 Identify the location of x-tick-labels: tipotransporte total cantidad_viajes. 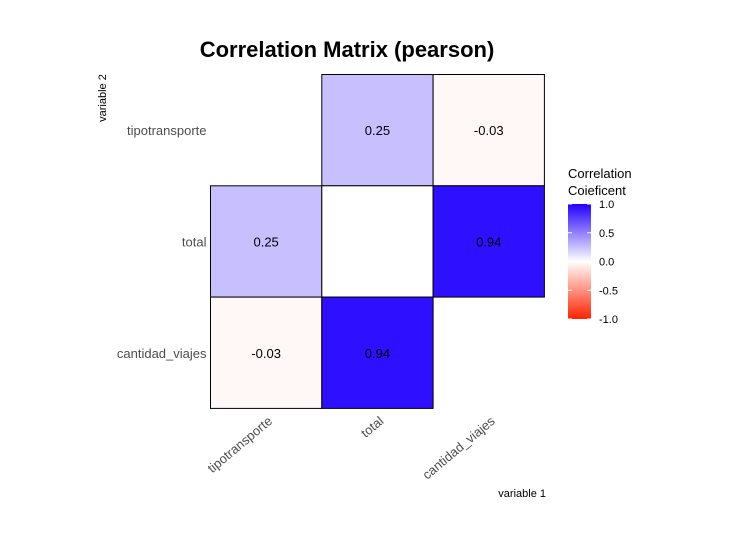
(352, 447).